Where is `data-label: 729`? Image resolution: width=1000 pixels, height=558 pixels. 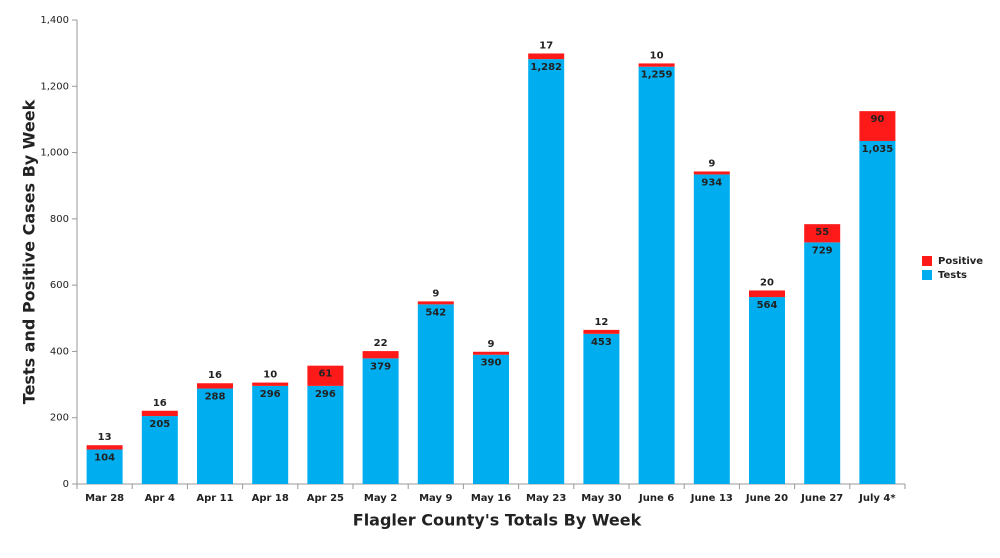 data-label: 729 is located at coordinates (822, 250).